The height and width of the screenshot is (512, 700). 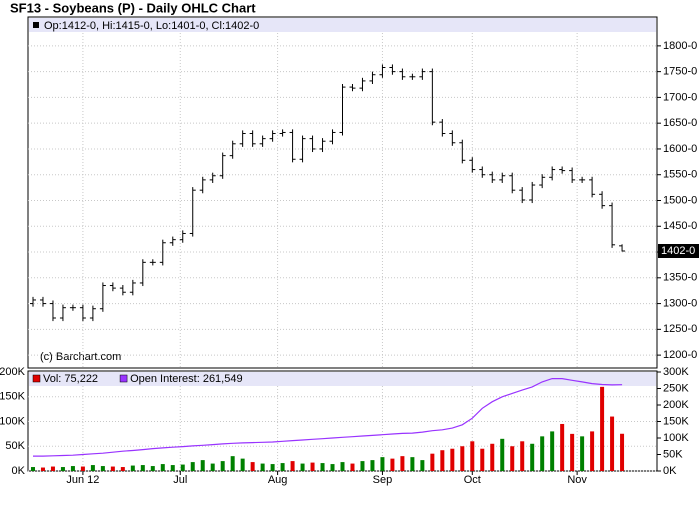 I want to click on y2-tick-label: 0K, so click(x=670, y=471).